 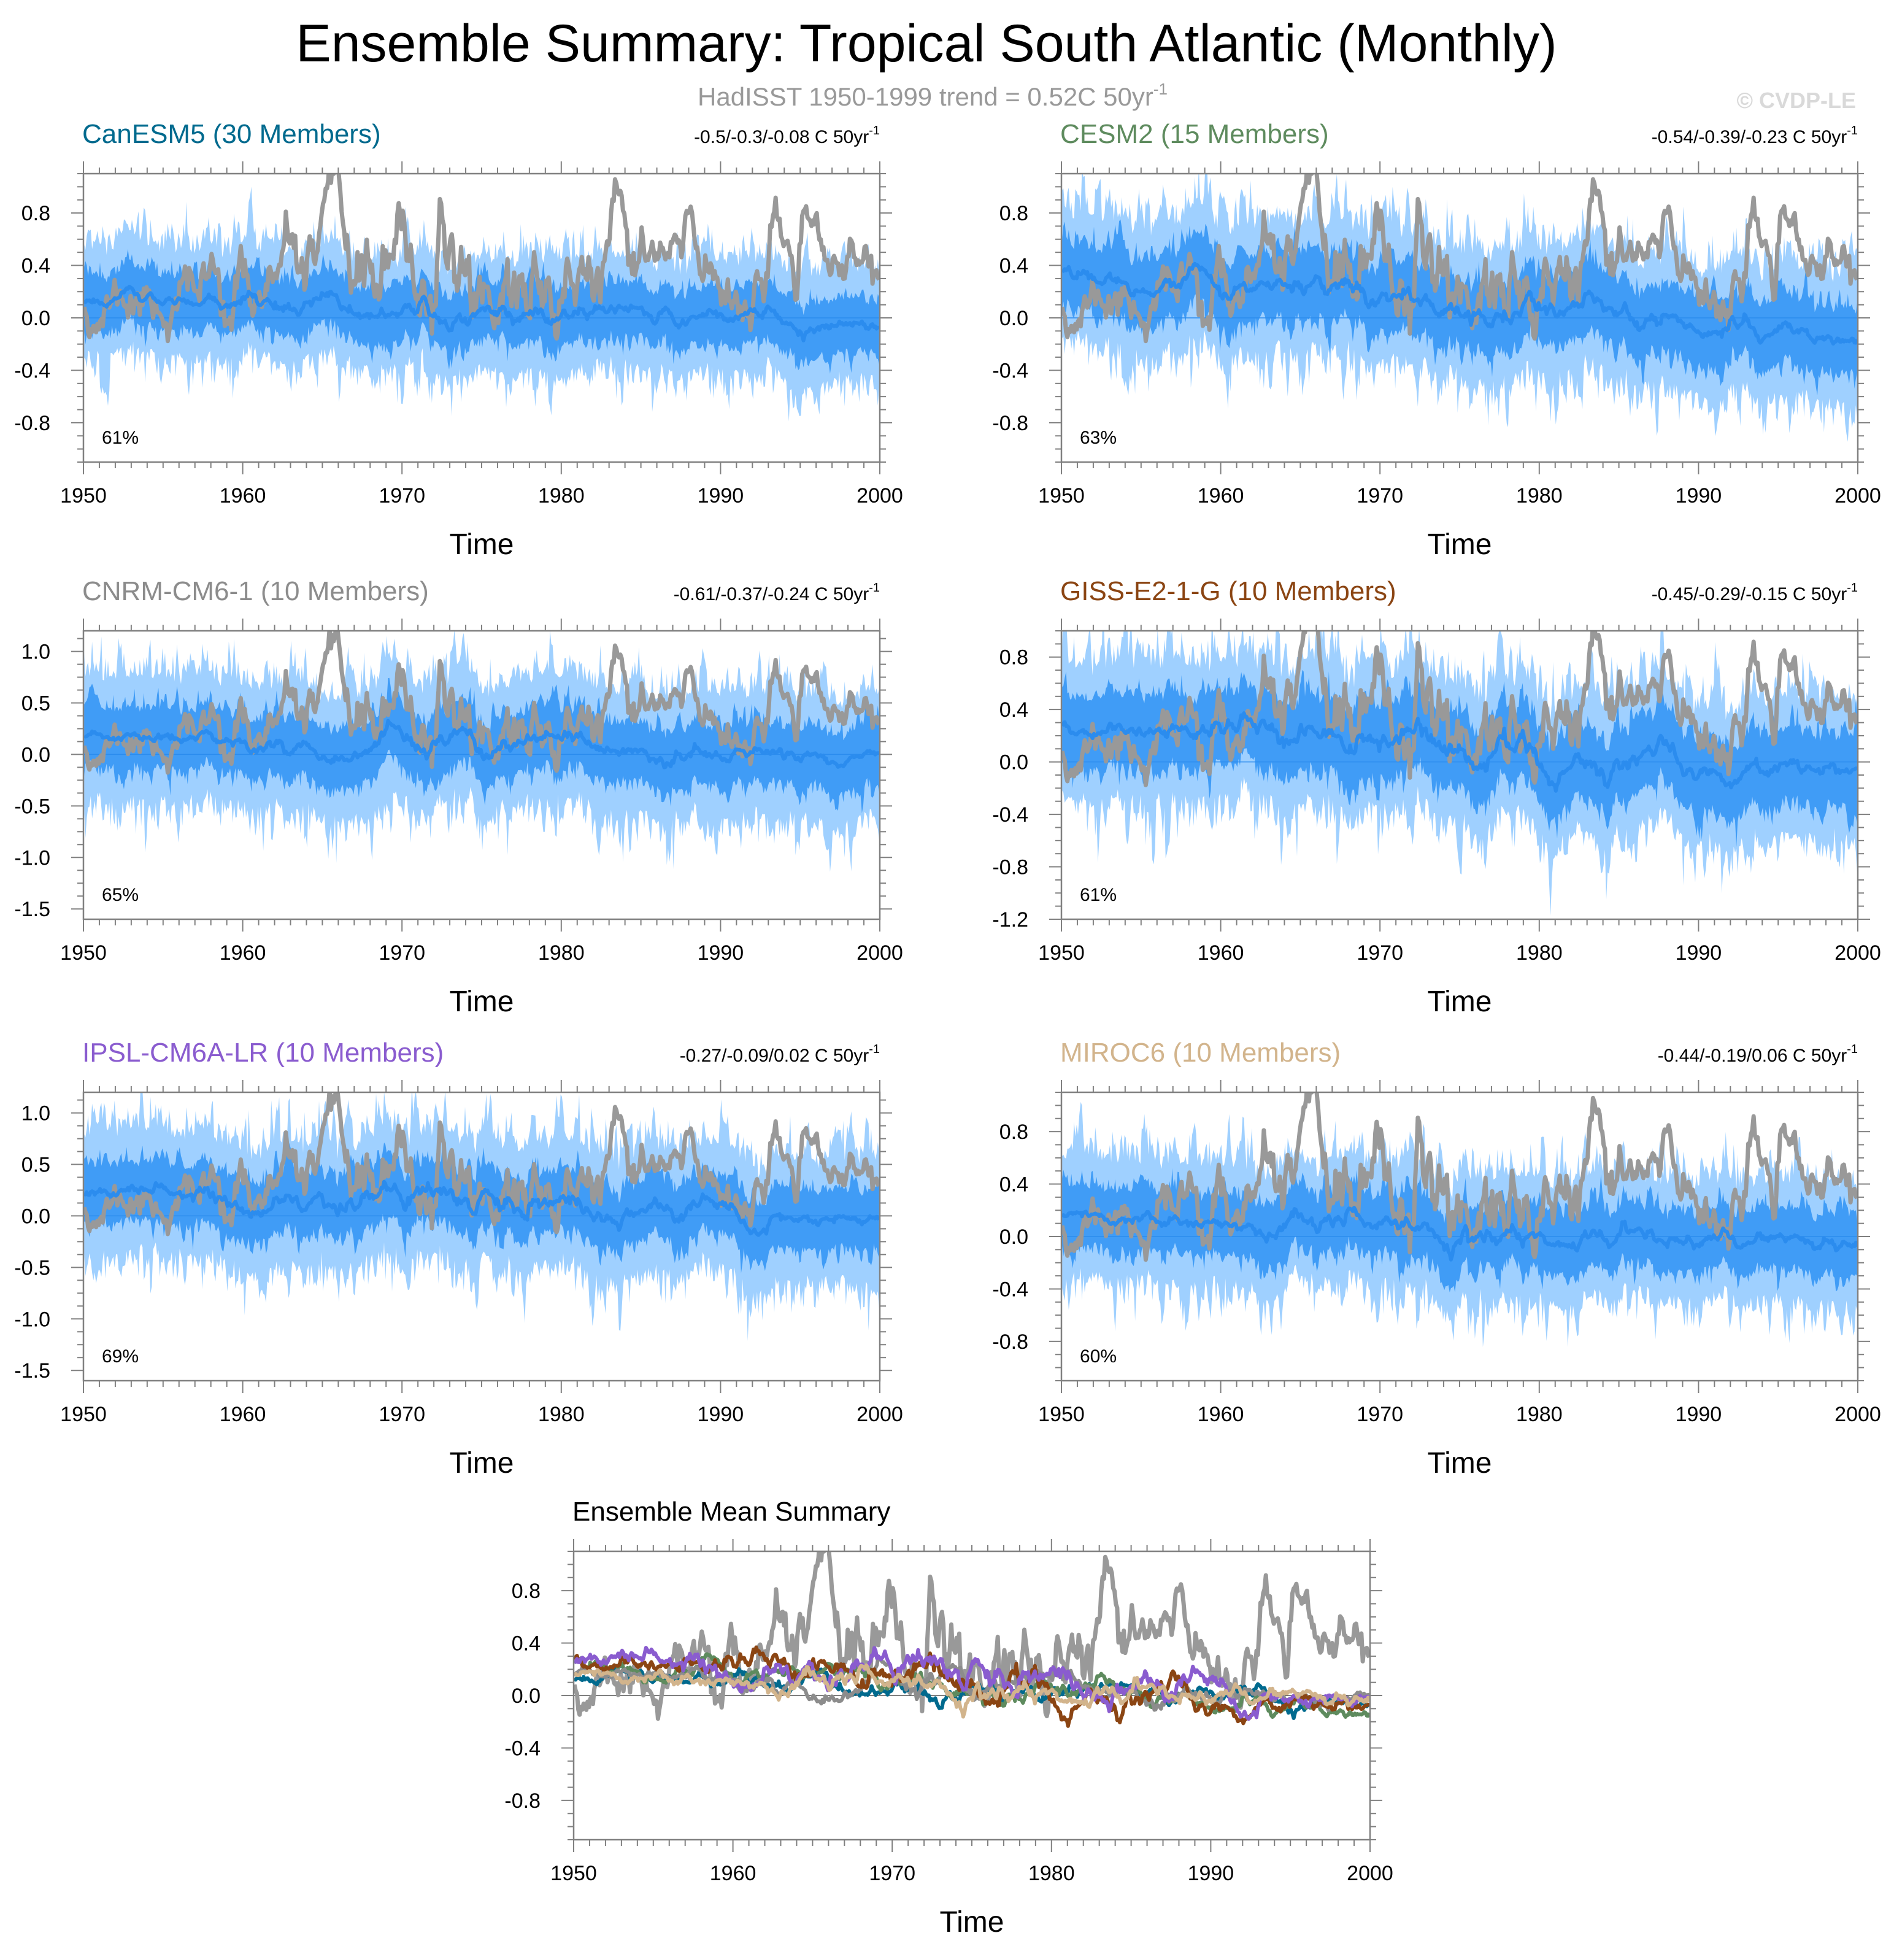 I want to click on trend-text-canesm5-30-members: -0.5/-0.3/-0.08 C 50yr-1, so click(x=787, y=135).